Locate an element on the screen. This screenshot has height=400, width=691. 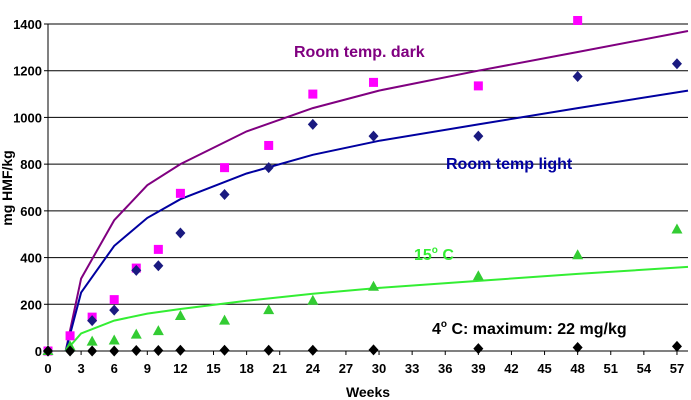
y-tick-label: 1400 is located at coordinates (27, 24).